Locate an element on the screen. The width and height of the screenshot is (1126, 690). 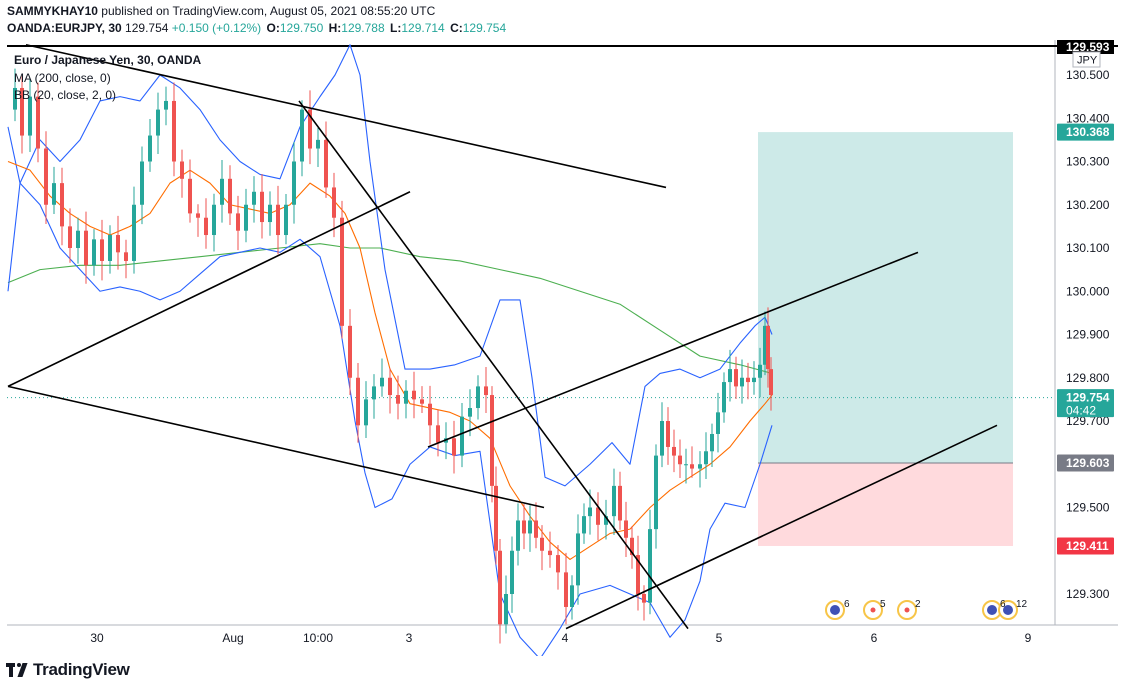
publisher-name: SAMMYKHAY10 is located at coordinates (52, 11).